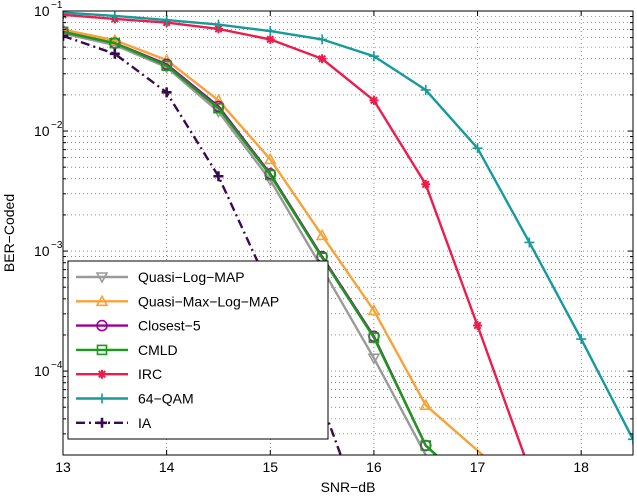 This screenshot has width=637, height=498. I want to click on x-axis-label: SNR−dB, so click(348, 487).